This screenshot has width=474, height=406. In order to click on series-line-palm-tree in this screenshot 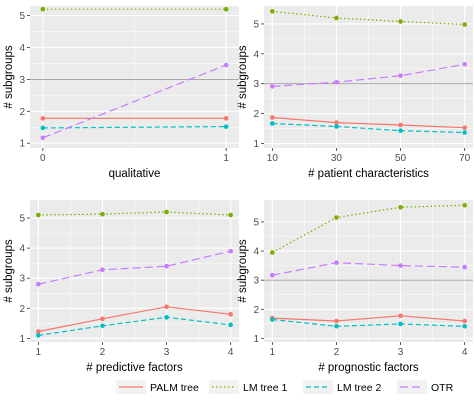, I will do `click(368, 318)`.